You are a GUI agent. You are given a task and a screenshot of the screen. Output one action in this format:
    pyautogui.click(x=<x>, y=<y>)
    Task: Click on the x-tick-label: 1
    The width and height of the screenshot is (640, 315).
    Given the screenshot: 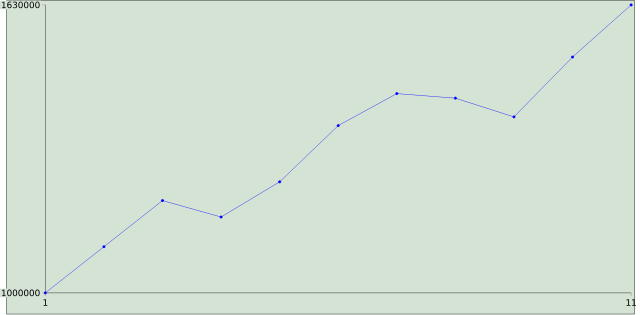 What is the action you would take?
    pyautogui.click(x=46, y=303)
    